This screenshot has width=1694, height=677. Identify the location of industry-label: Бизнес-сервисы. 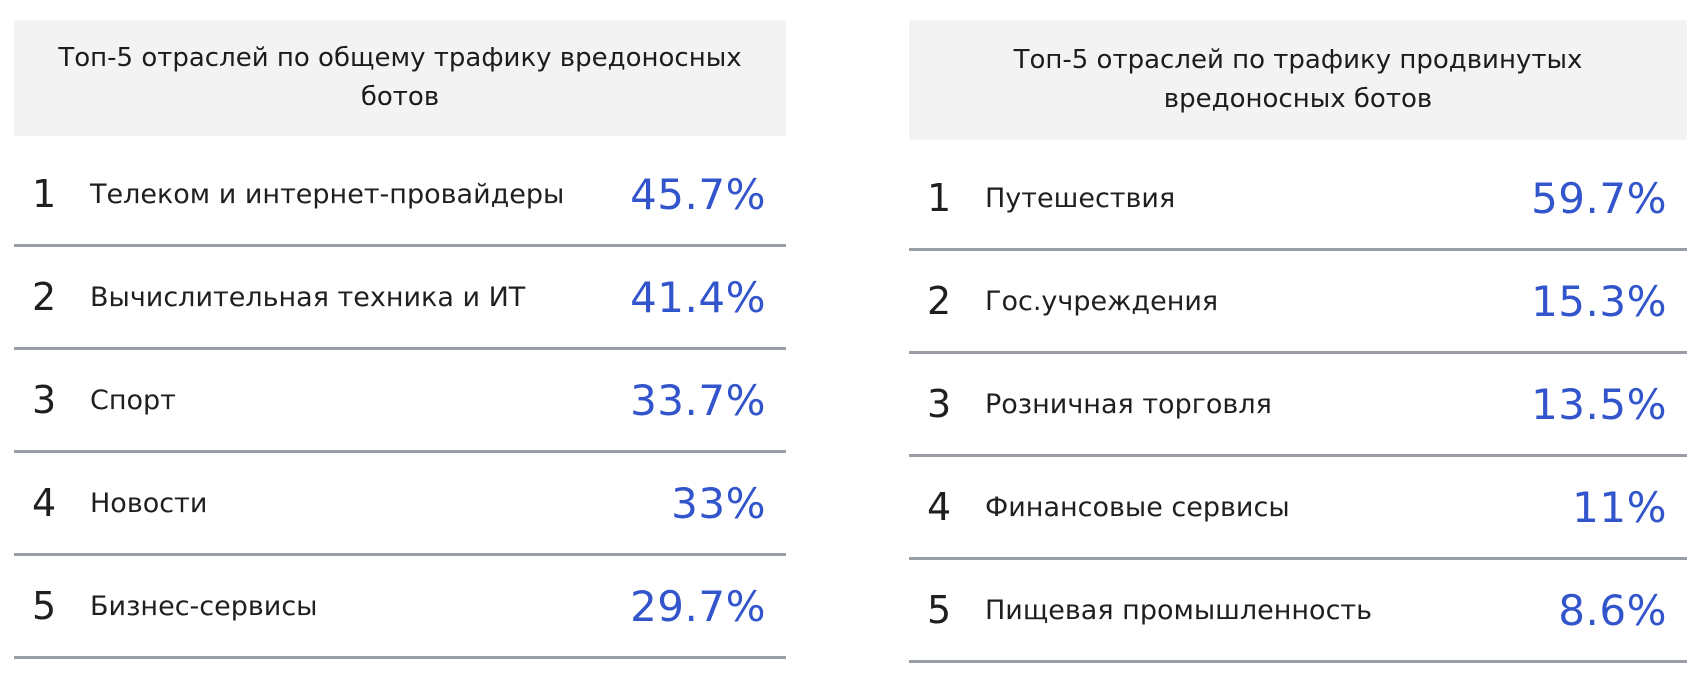
(204, 606).